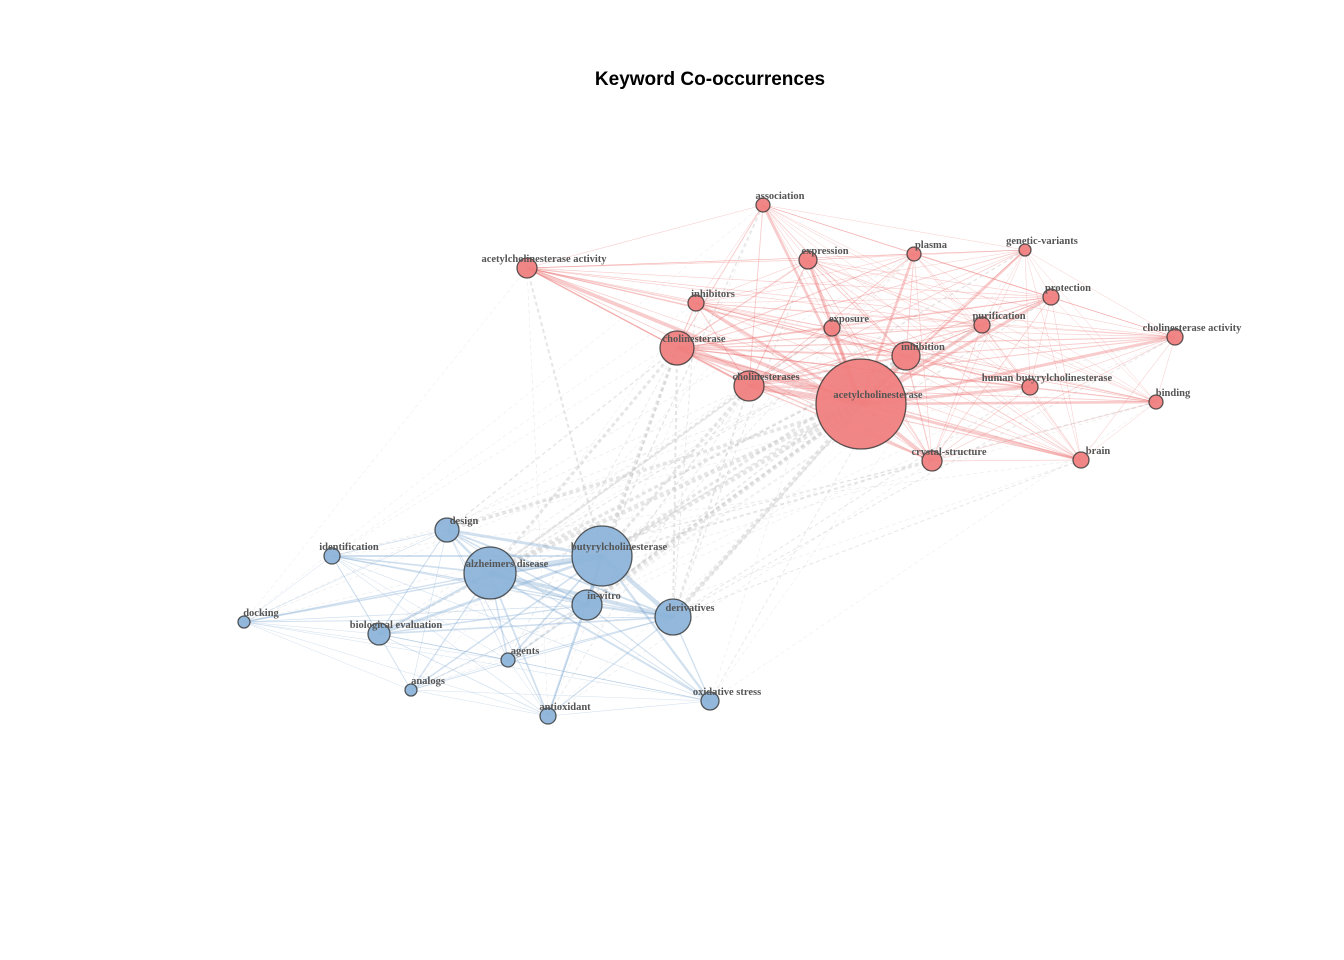  Describe the element at coordinates (779, 196) in the screenshot. I see `node-label: association` at that location.